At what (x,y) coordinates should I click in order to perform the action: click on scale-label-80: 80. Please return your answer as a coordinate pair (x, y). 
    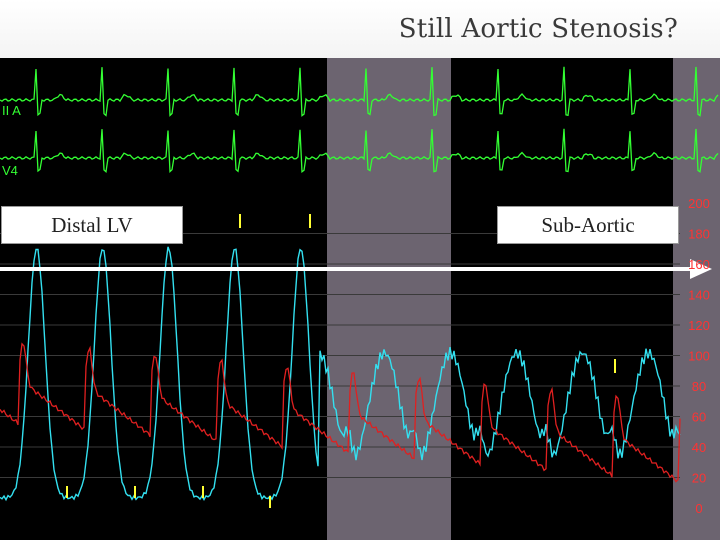
    Looking at the image, I should click on (699, 386).